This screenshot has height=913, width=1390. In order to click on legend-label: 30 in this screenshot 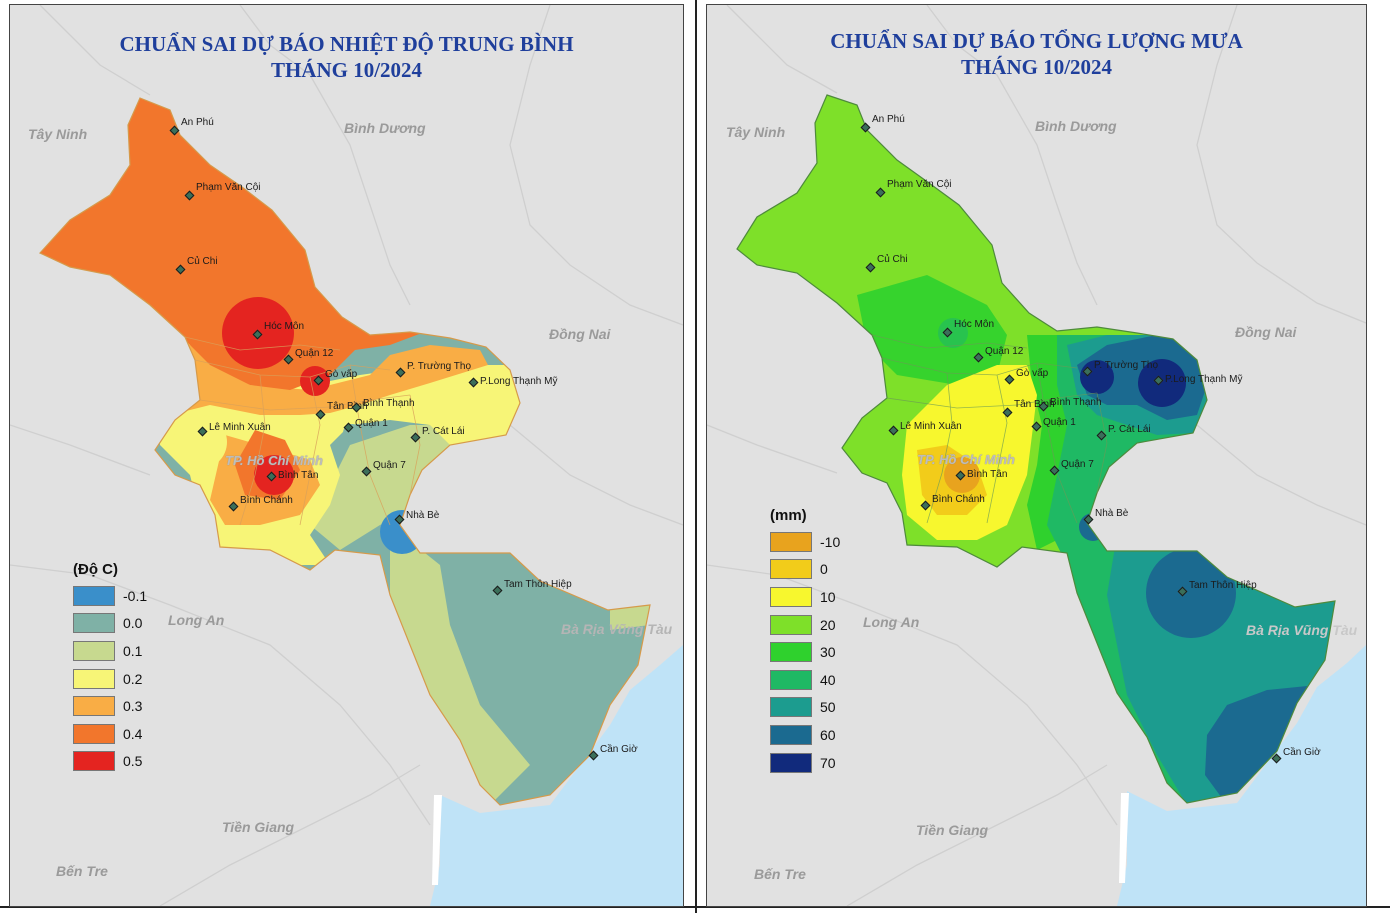, I will do `click(828, 652)`.